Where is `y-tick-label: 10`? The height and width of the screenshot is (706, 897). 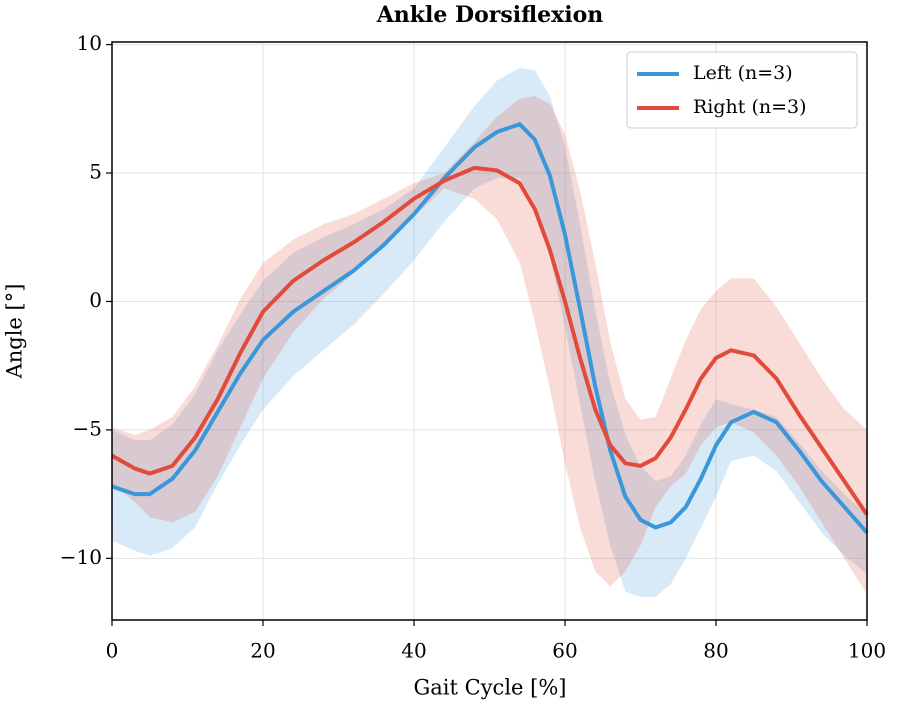 y-tick-label: 10 is located at coordinates (89, 43).